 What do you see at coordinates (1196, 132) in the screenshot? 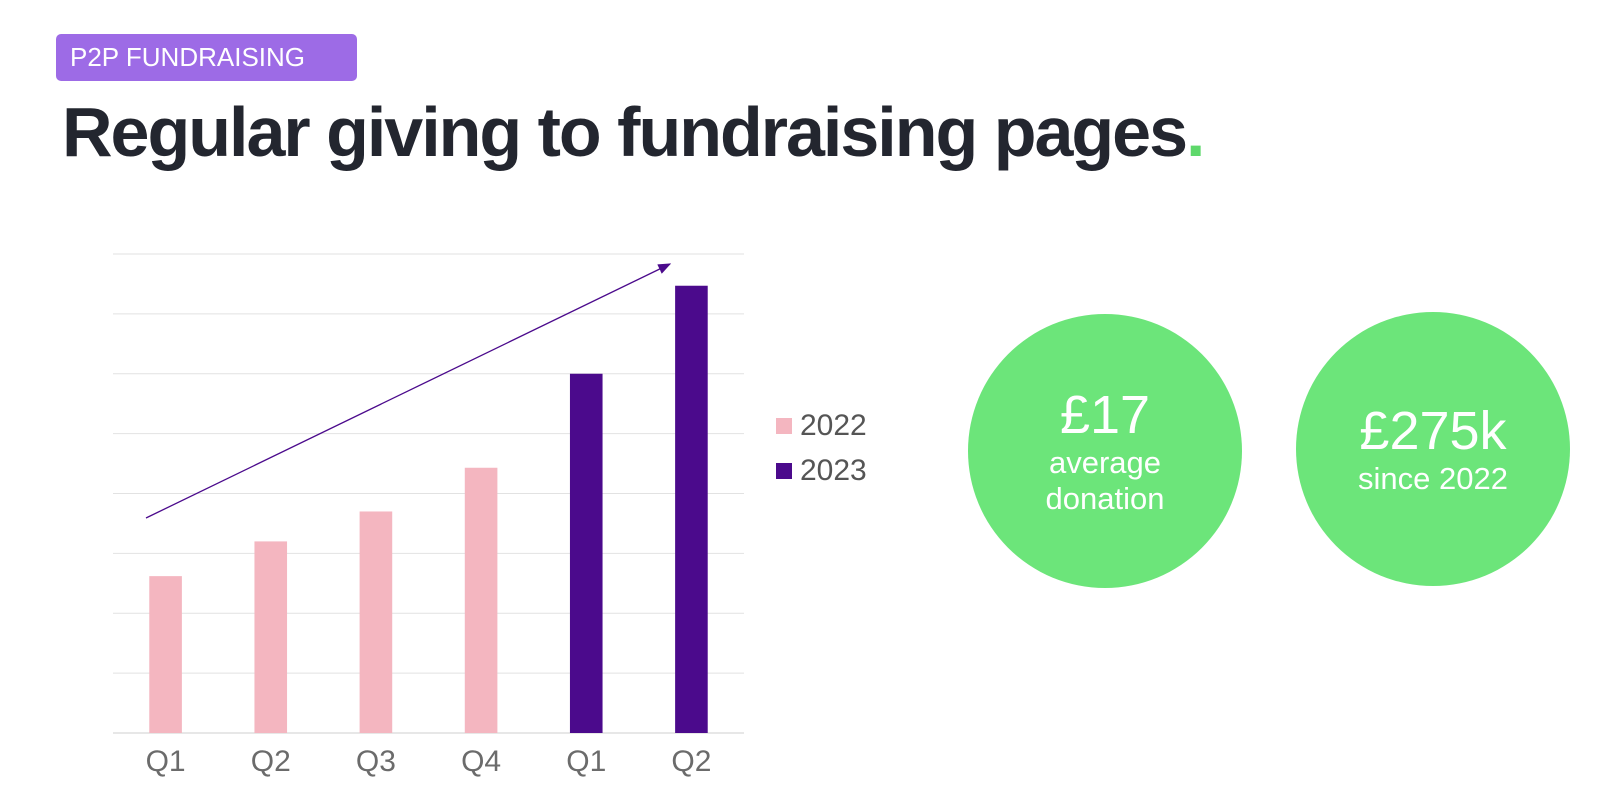
I see `title-period: .` at bounding box center [1196, 132].